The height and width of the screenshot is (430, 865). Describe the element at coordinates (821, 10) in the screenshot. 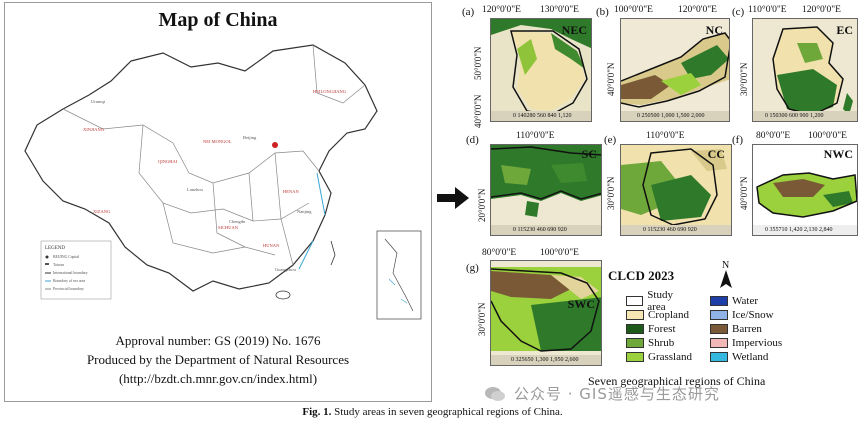

I see `panel-c-lon-2: 120°0'0"E` at that location.